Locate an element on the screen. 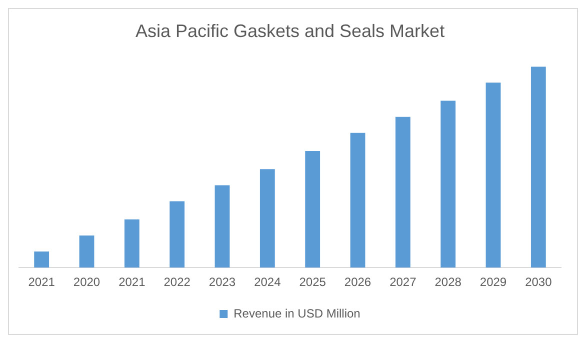 This screenshot has height=345, width=588. x-tick-label: 2029 is located at coordinates (493, 282).